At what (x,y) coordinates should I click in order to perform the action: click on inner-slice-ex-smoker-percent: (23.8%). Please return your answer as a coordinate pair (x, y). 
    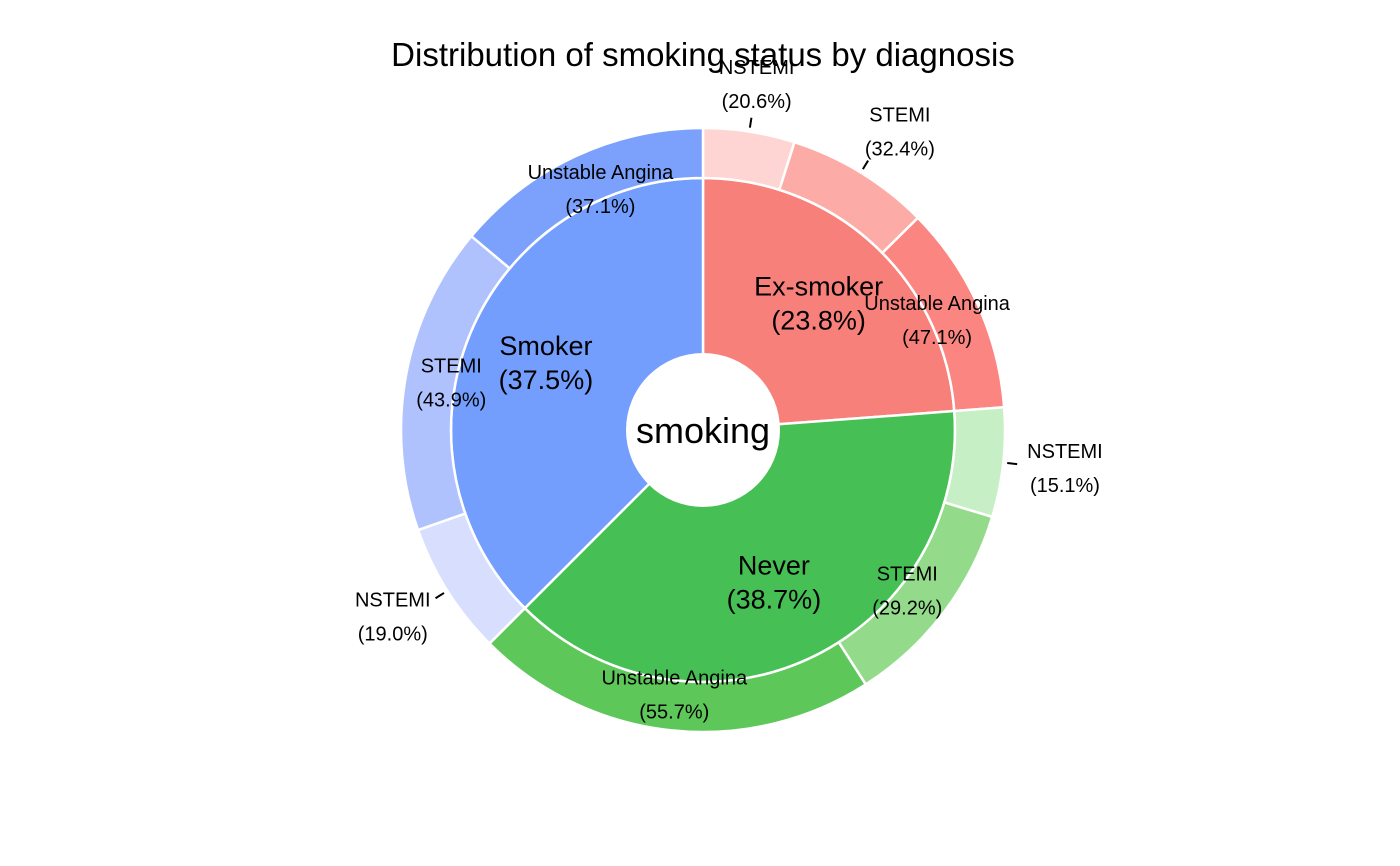
    Looking at the image, I should click on (818, 320).